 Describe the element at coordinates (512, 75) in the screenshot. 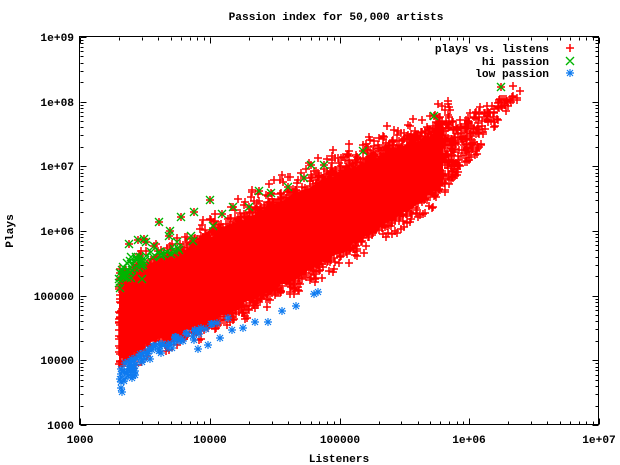

I see `svg-text: low passion` at that location.